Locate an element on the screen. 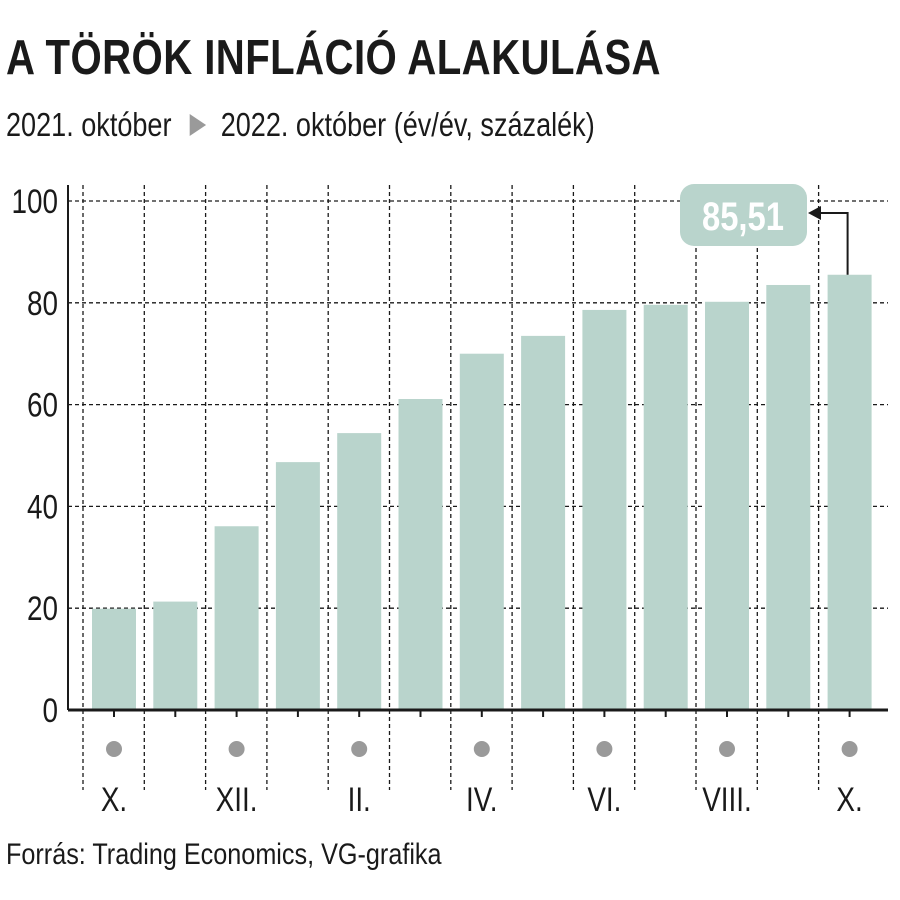  x-tick-label: II. is located at coordinates (359, 799).